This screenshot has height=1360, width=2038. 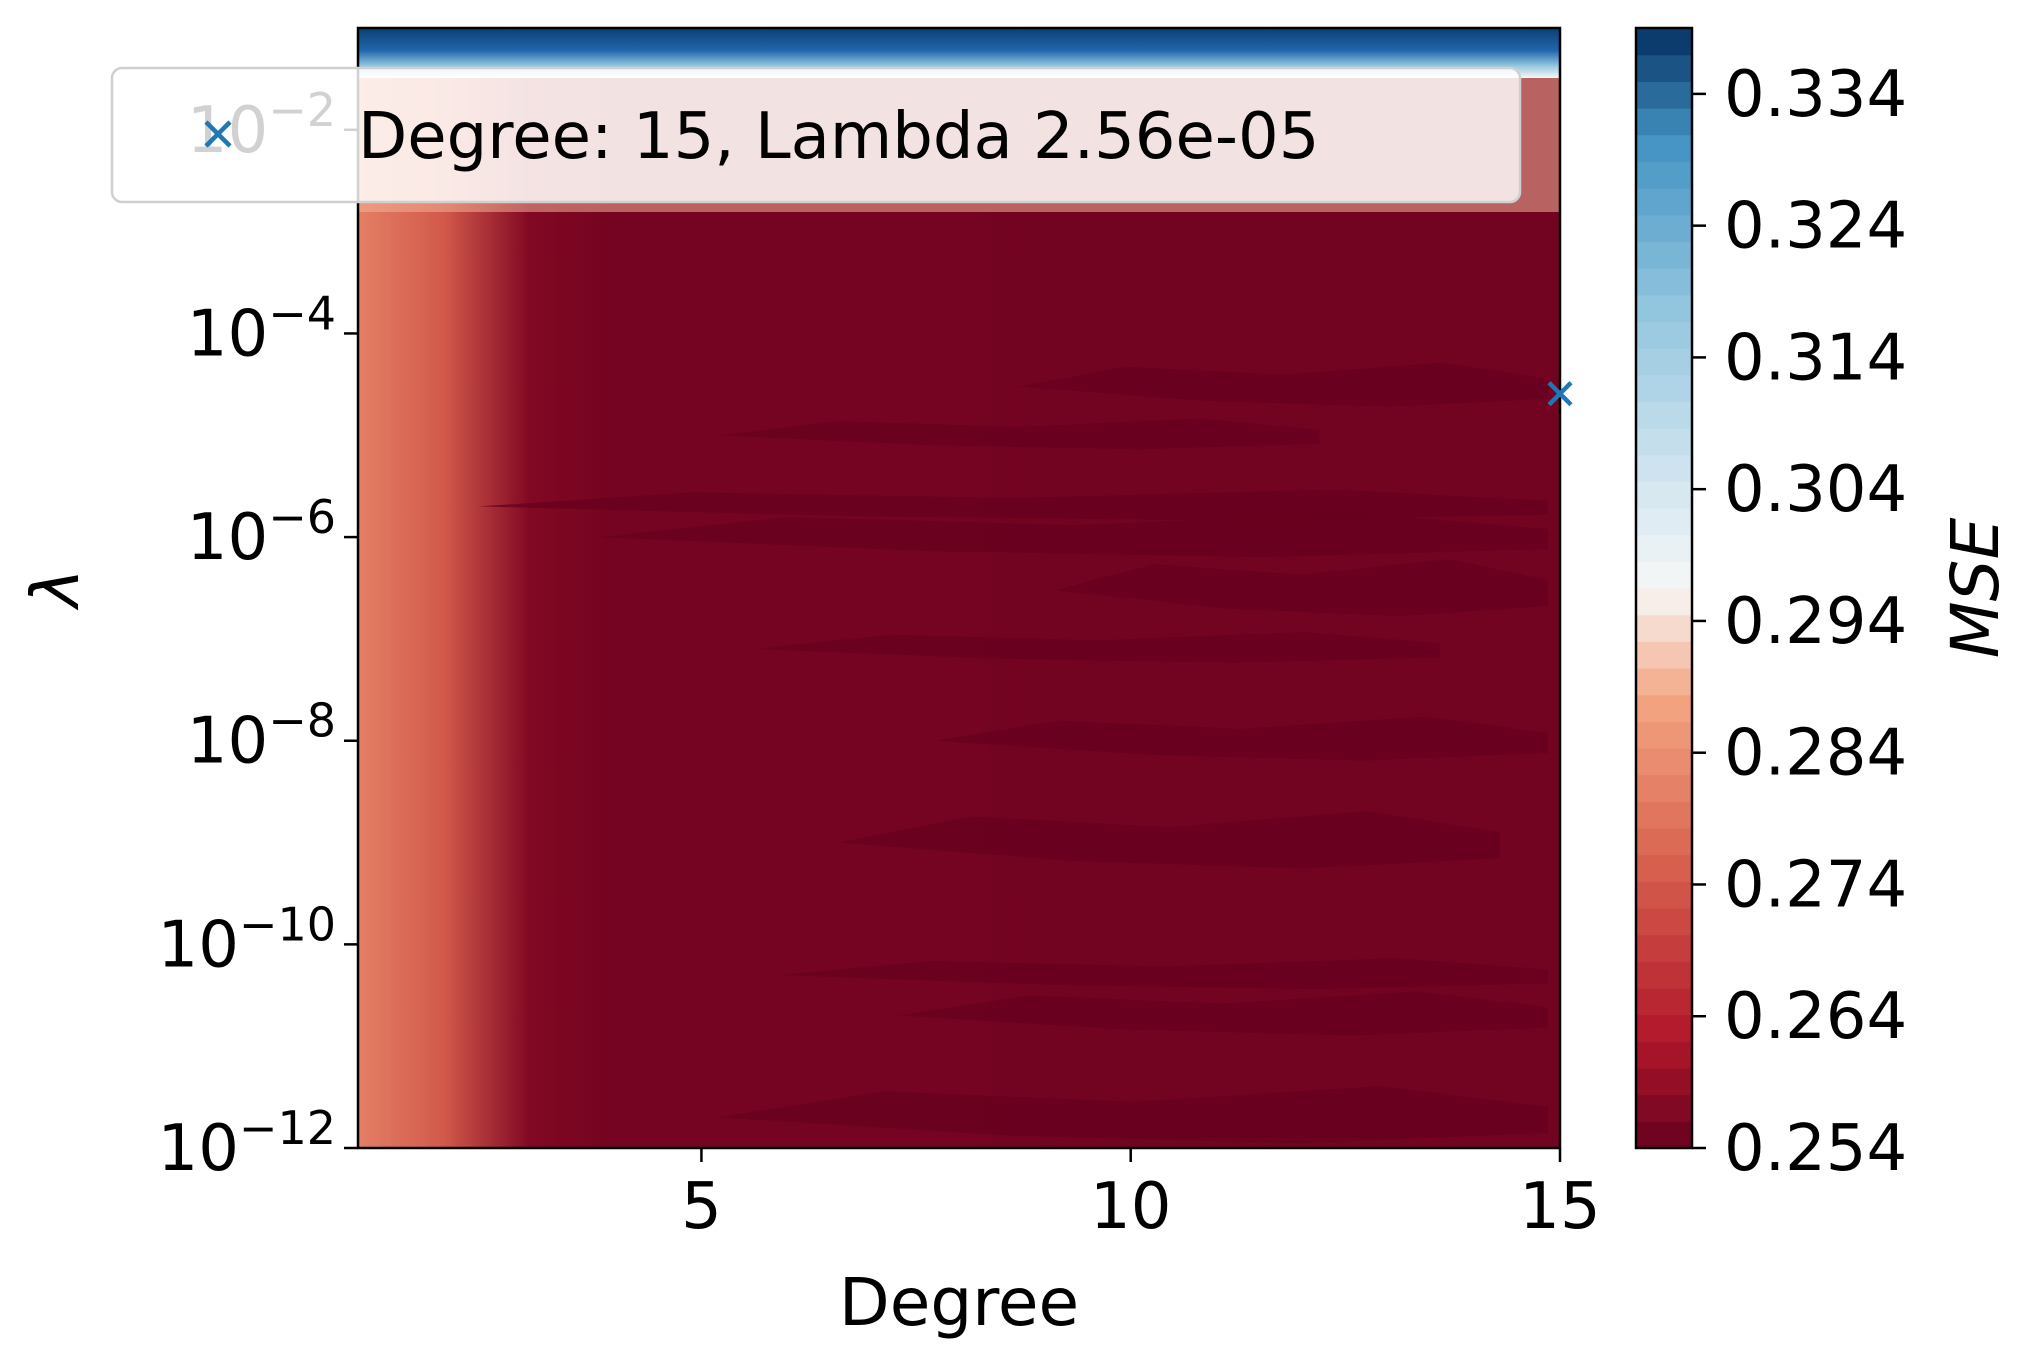 I want to click on x-tick-label: 10, so click(x=1130, y=1207).